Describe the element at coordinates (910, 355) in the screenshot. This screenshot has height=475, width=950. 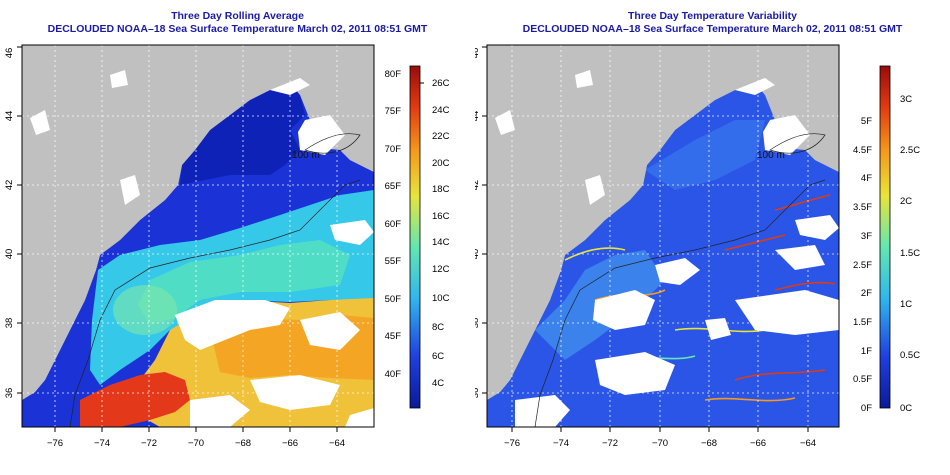
I see `cbar-c-label: 0.5C` at that location.